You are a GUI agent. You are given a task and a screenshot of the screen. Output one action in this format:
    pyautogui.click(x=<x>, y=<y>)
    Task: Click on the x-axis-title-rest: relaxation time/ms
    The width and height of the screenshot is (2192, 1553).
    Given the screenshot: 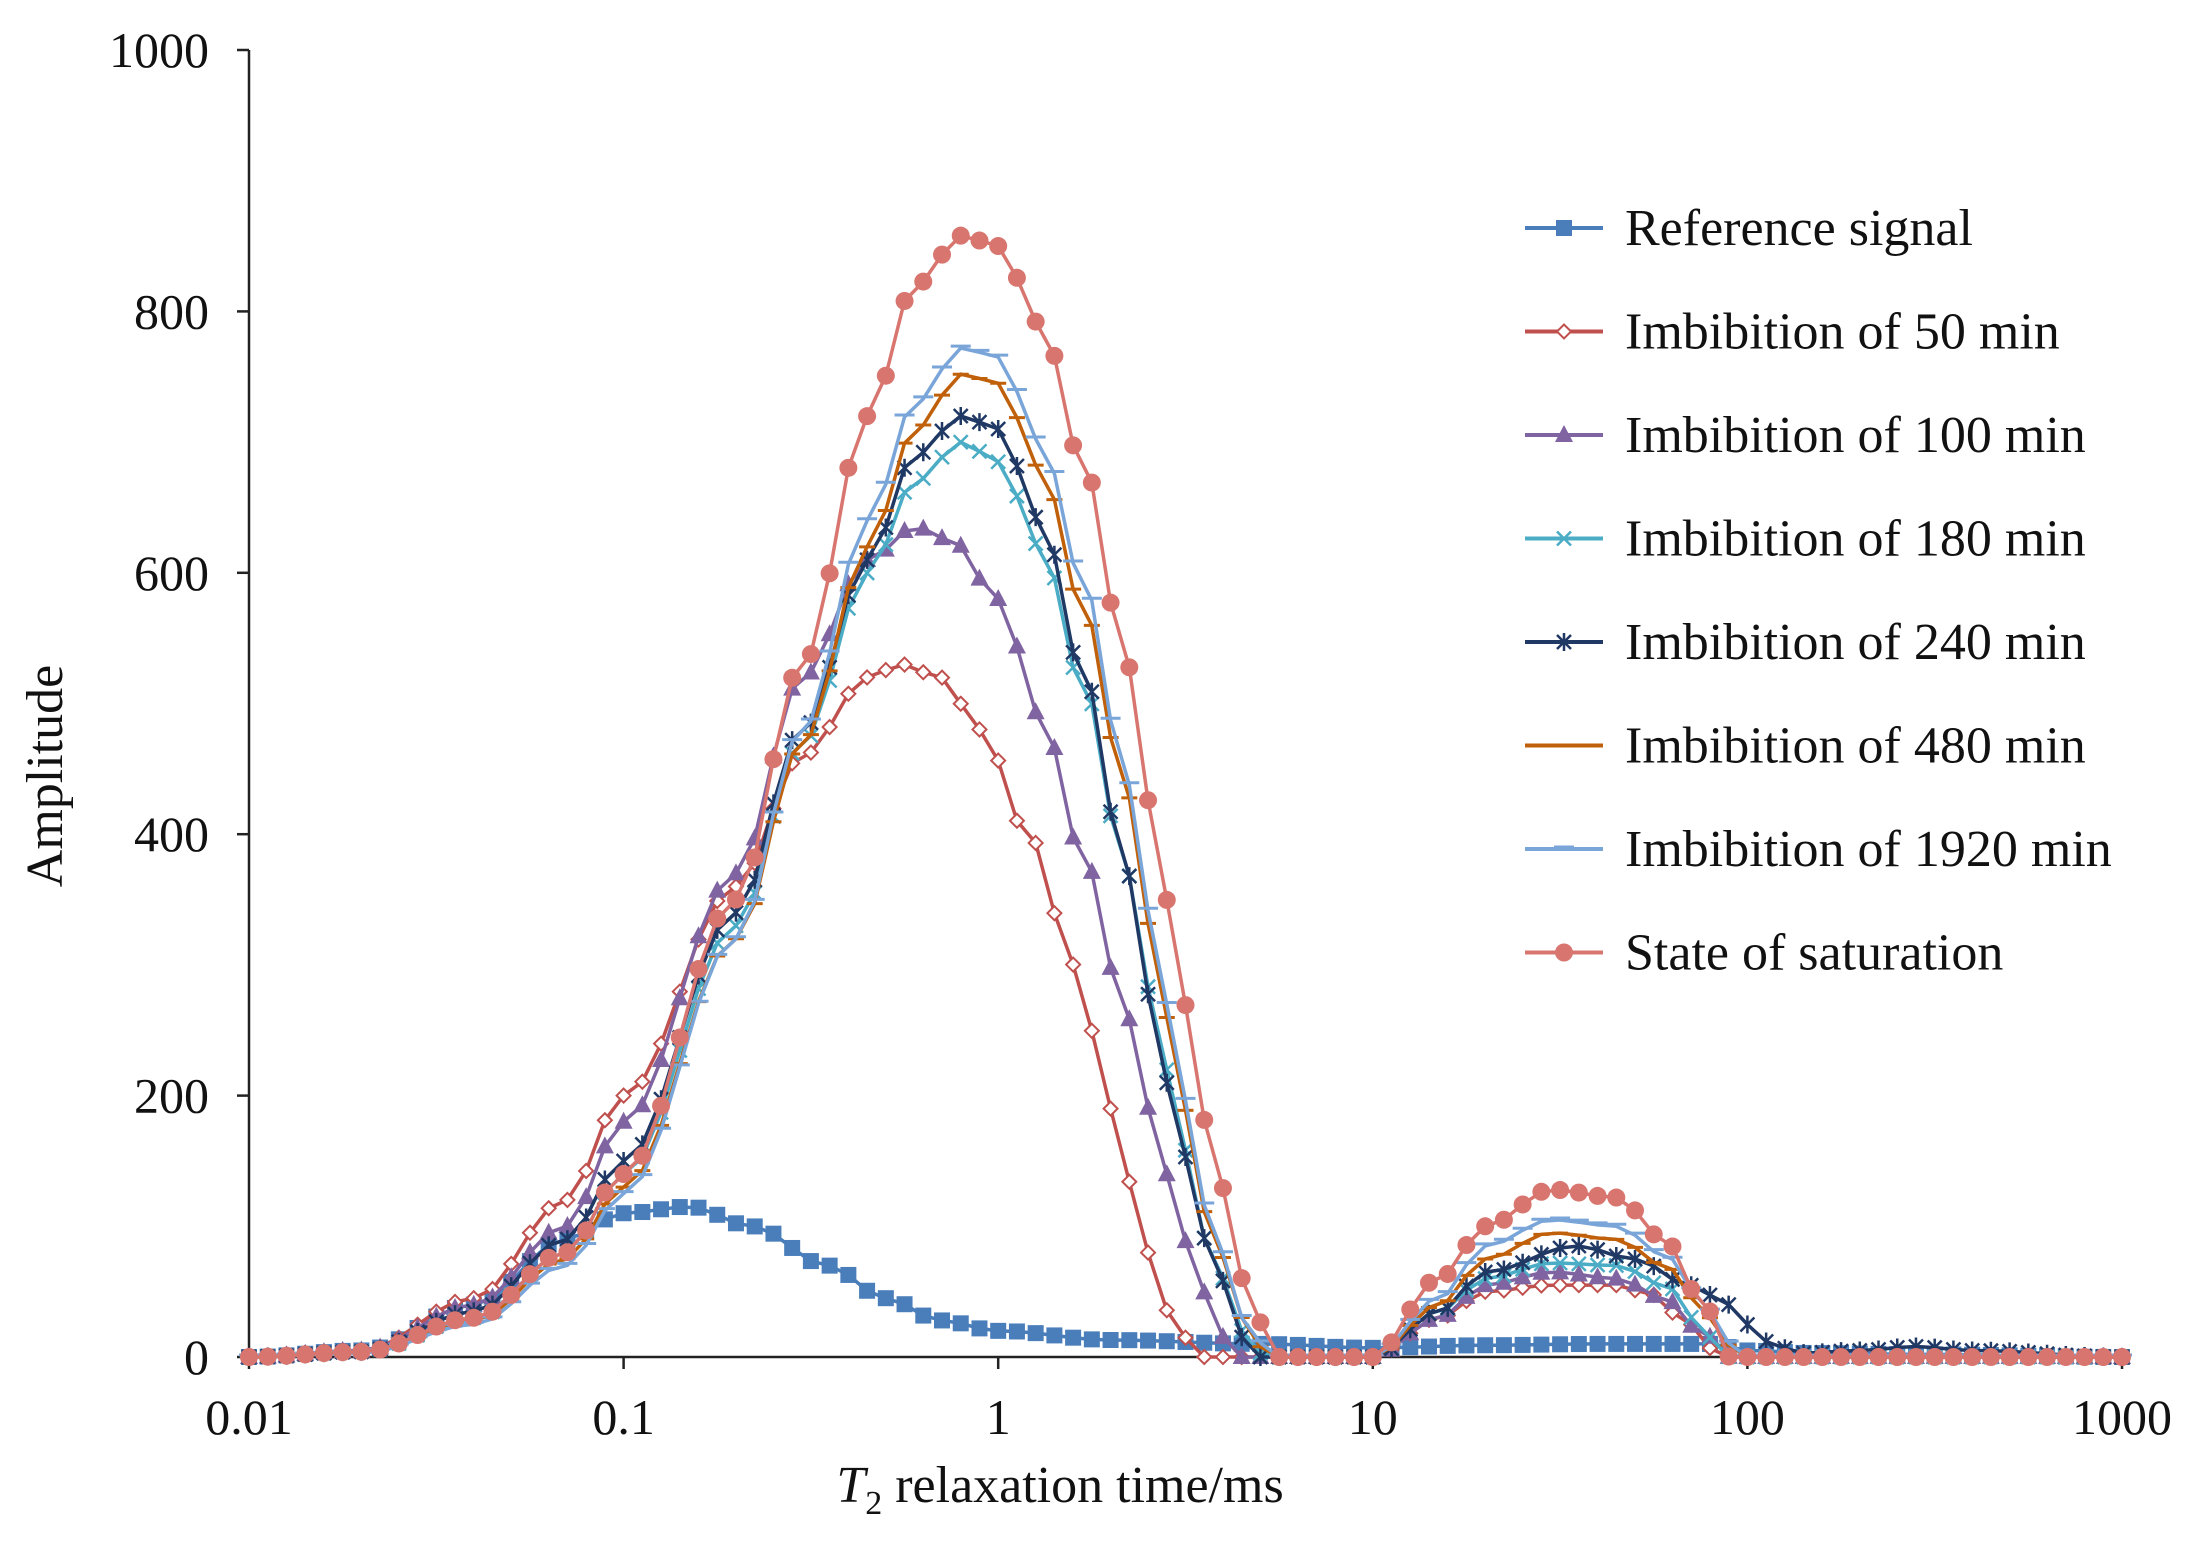 What is the action you would take?
    pyautogui.click(x=1082, y=1485)
    